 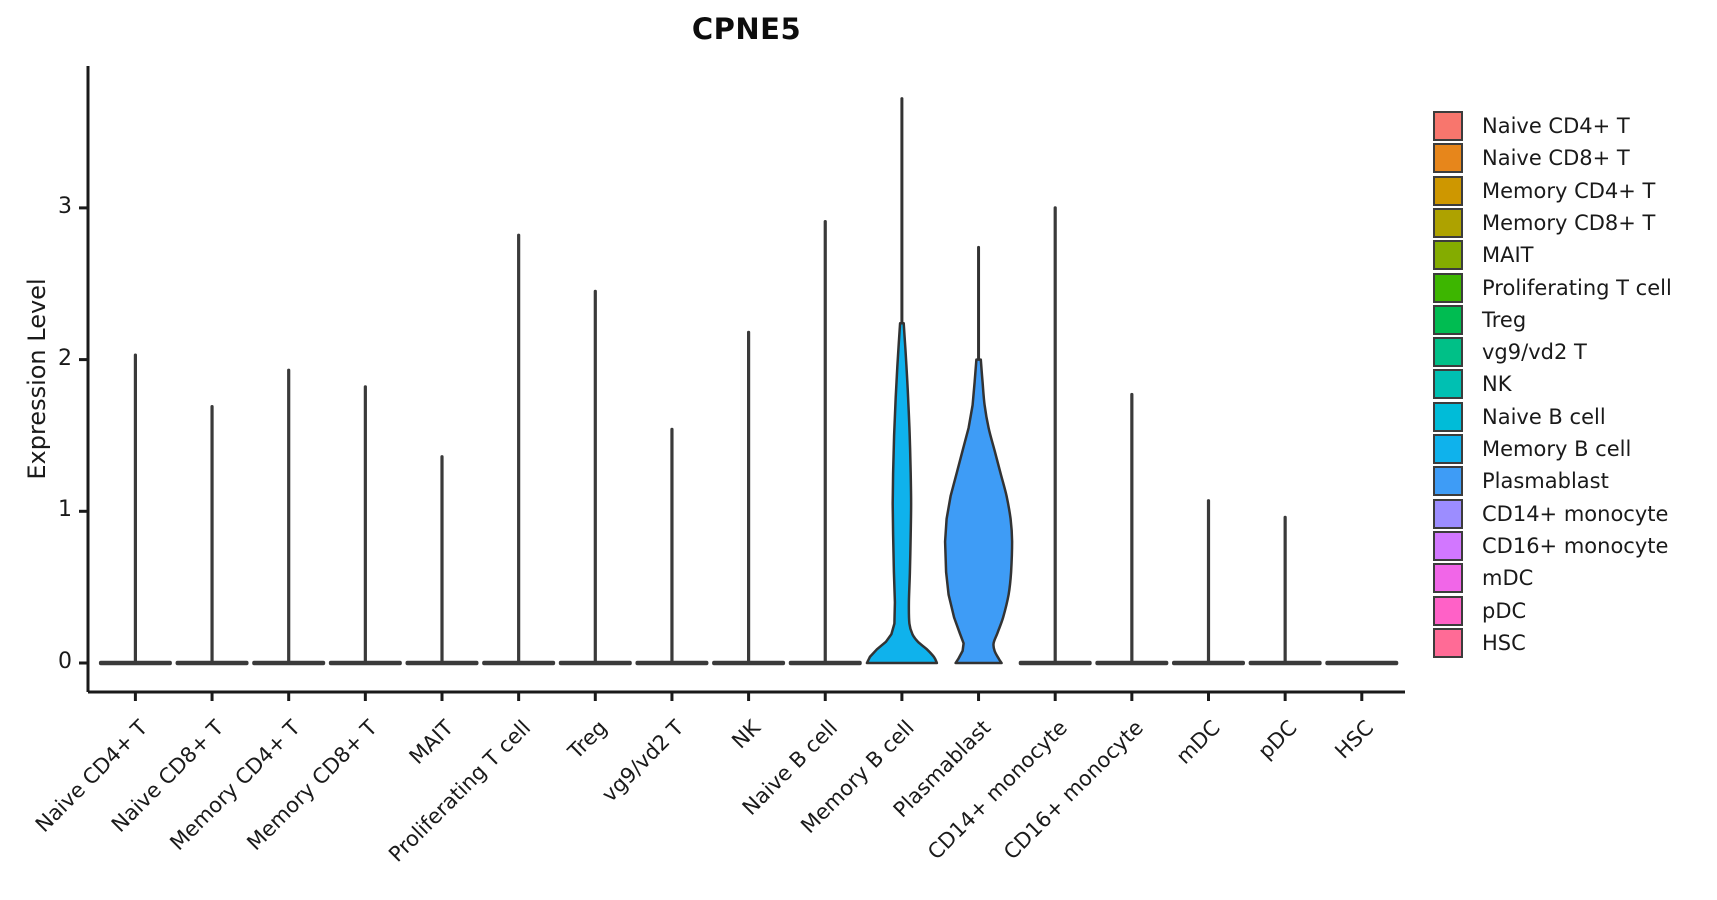 What do you see at coordinates (1497, 384) in the screenshot?
I see `legend-label: NK` at bounding box center [1497, 384].